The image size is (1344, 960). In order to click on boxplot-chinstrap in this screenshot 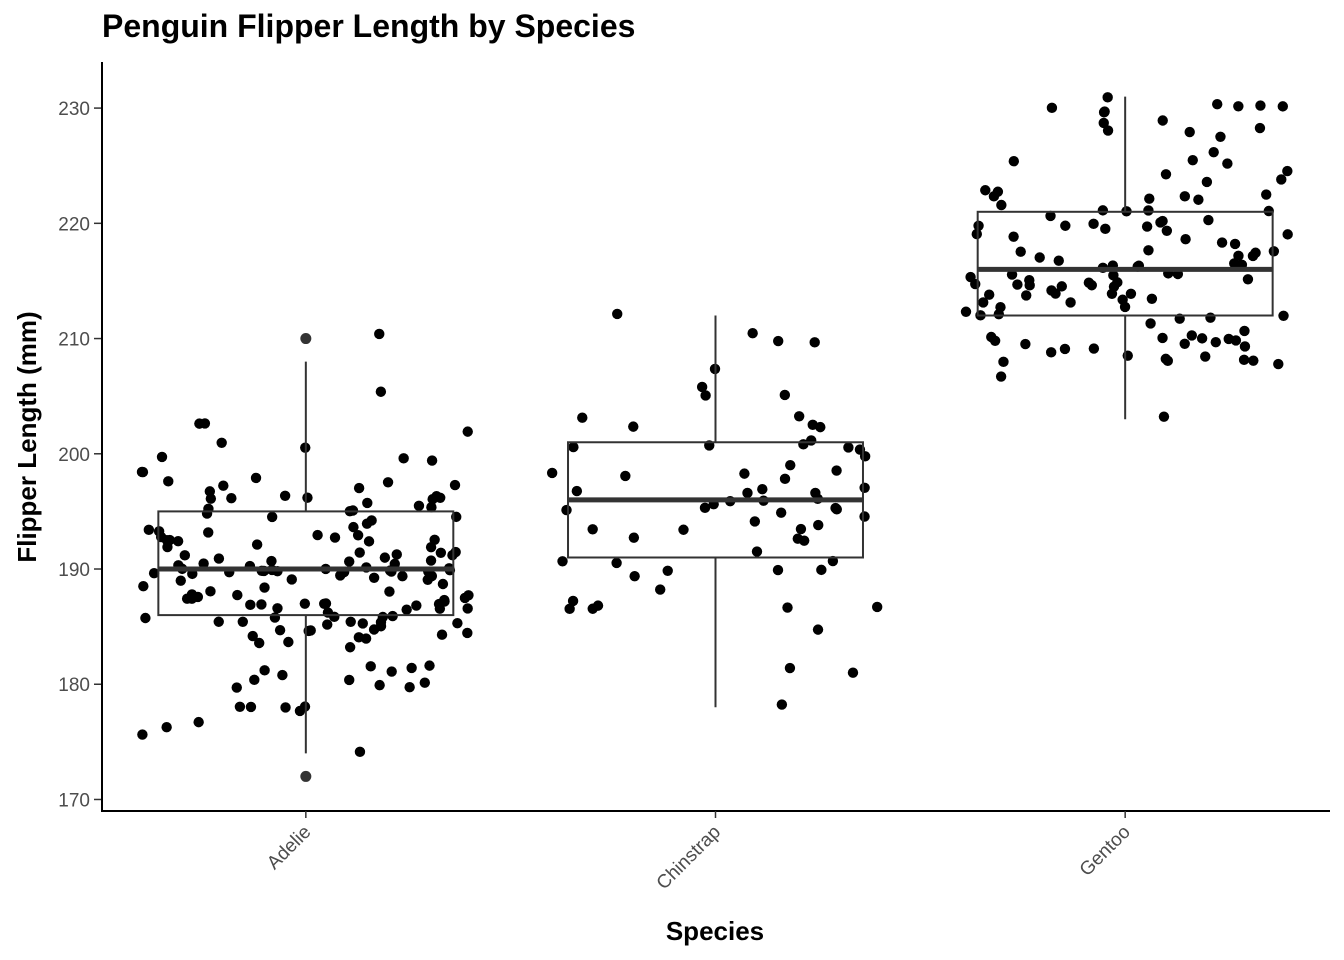, I will do `click(715, 511)`.